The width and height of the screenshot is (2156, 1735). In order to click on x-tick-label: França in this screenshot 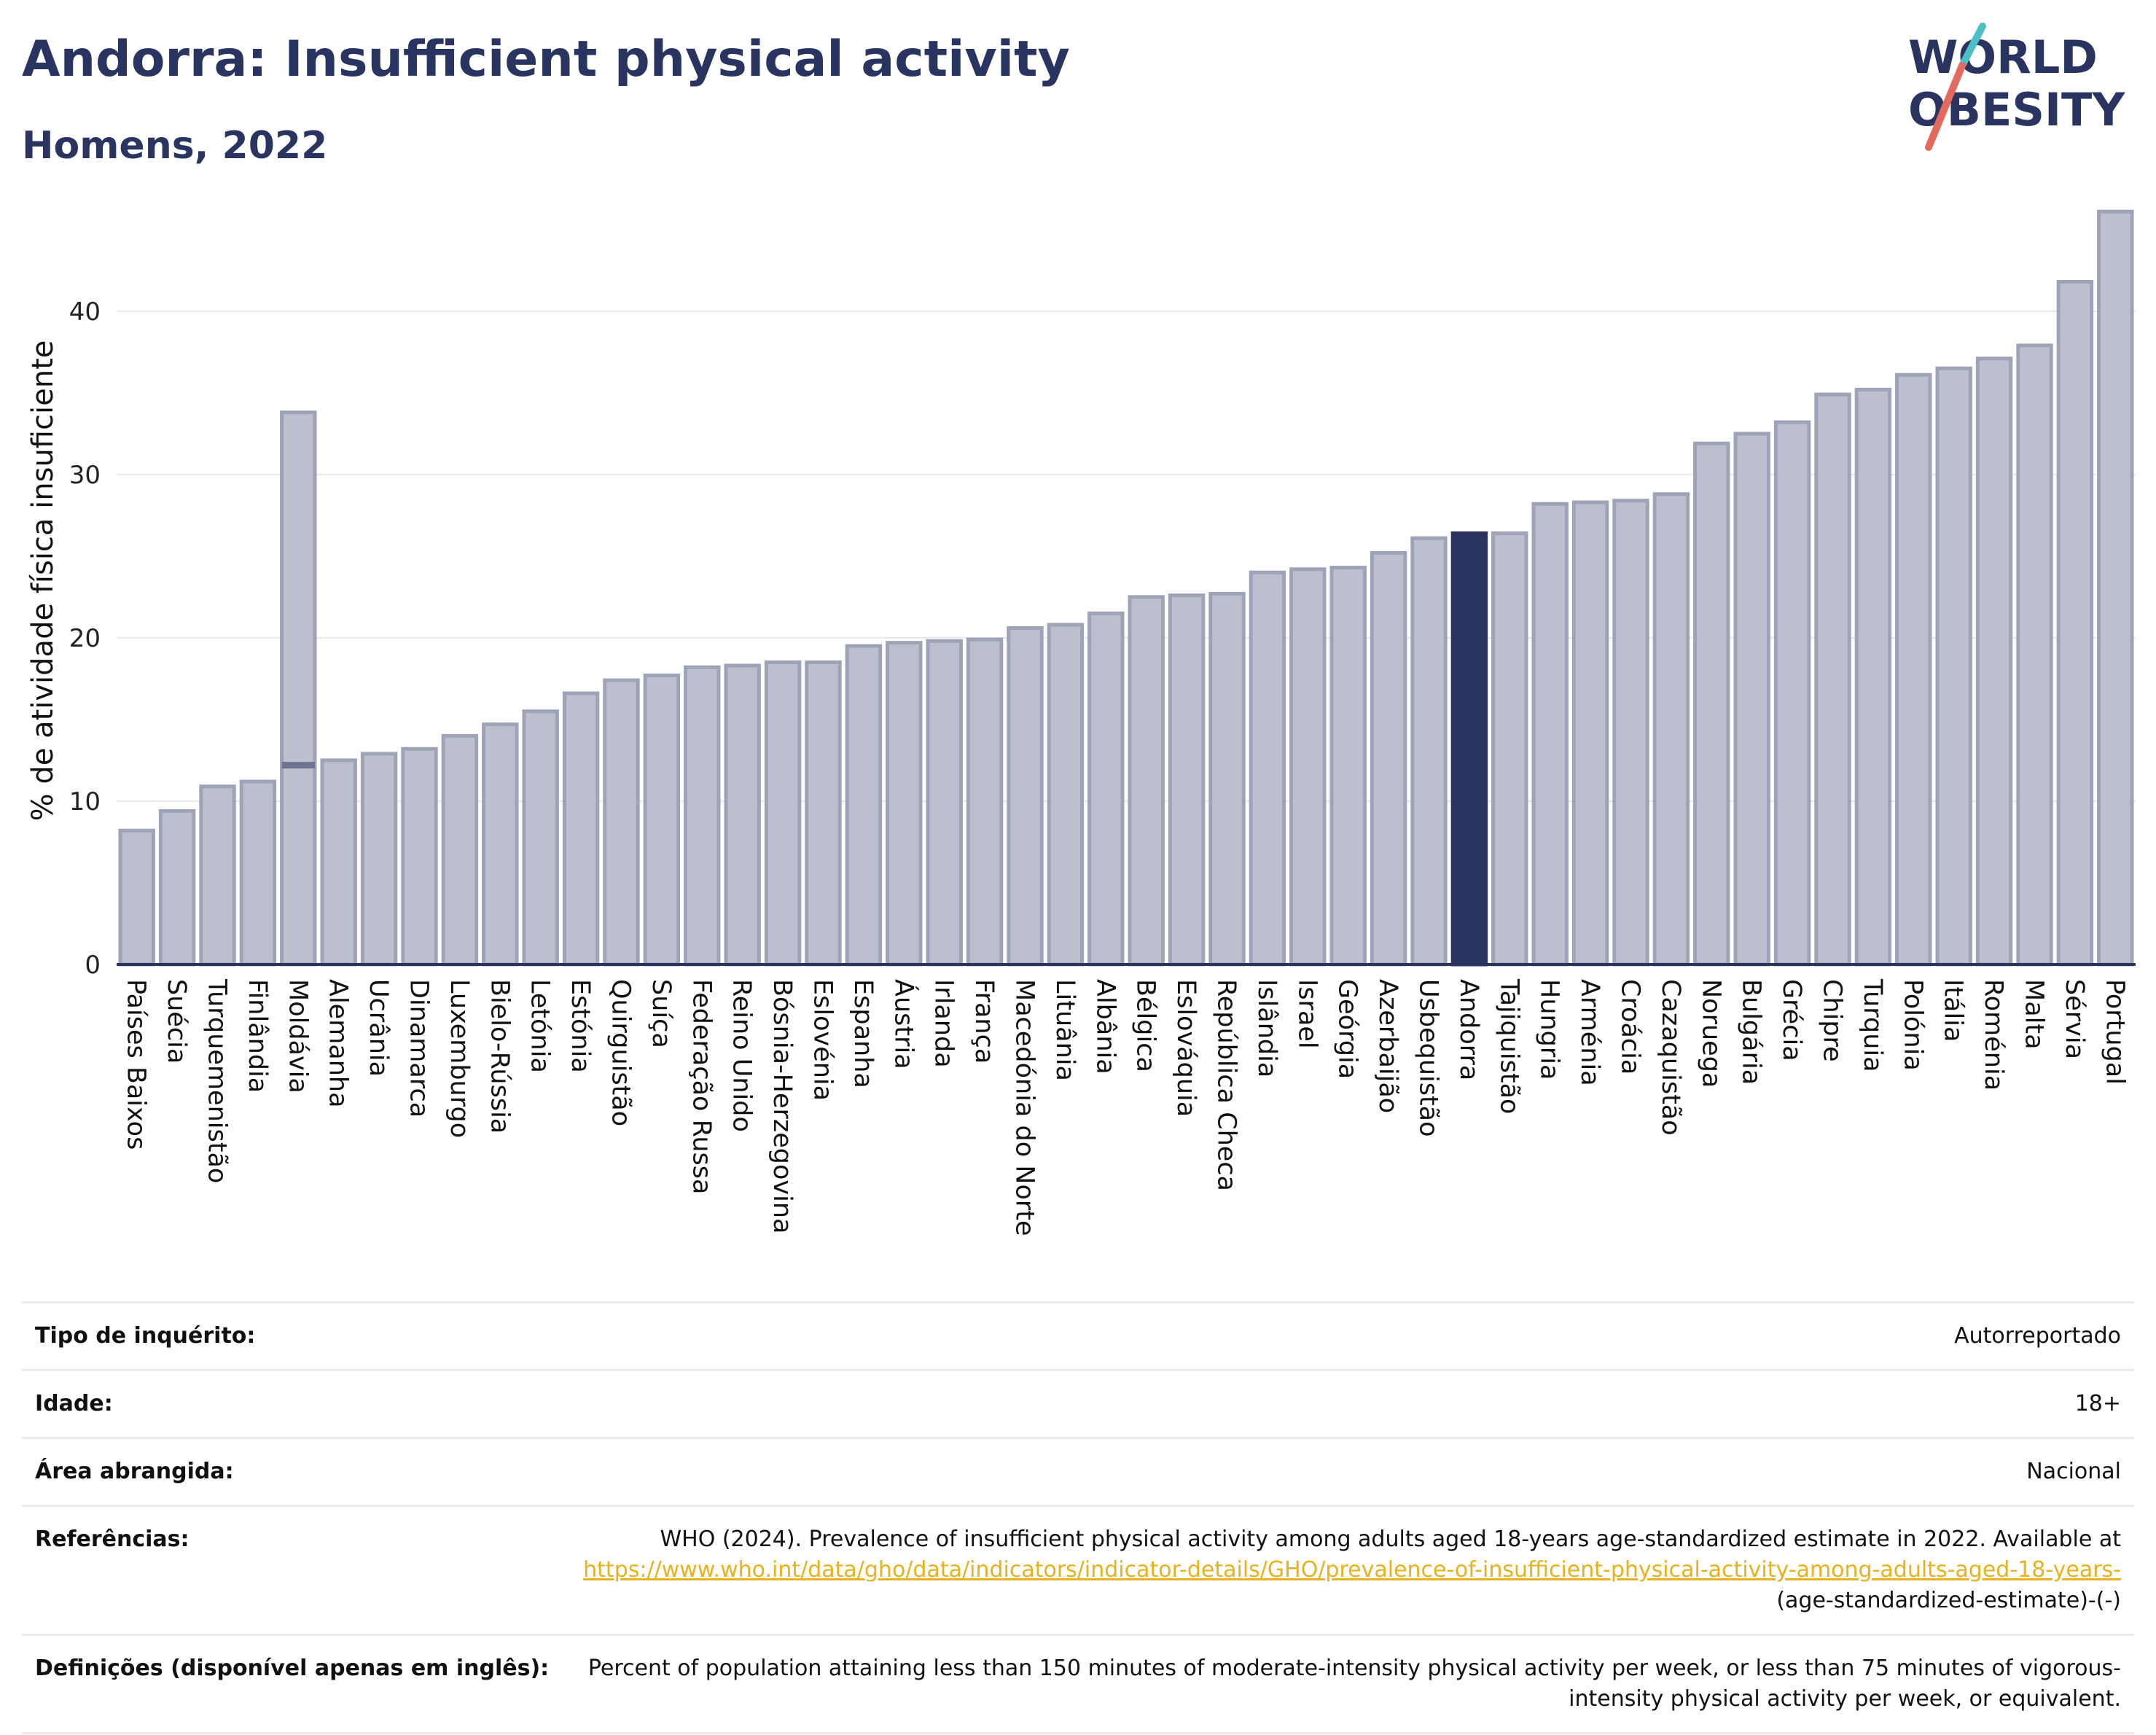, I will do `click(984, 1021)`.